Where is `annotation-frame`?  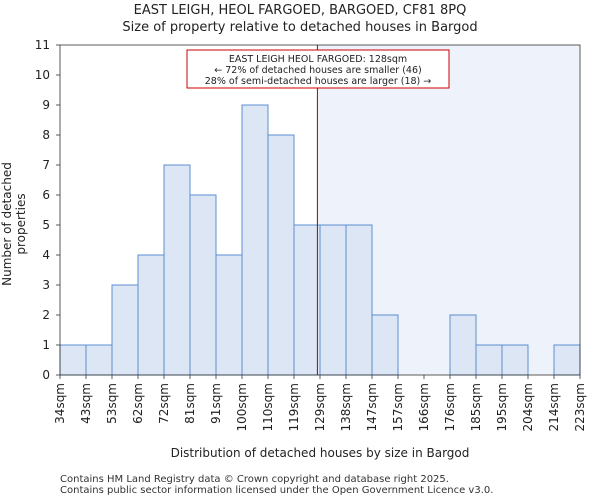
annotation-frame is located at coordinates (318, 69).